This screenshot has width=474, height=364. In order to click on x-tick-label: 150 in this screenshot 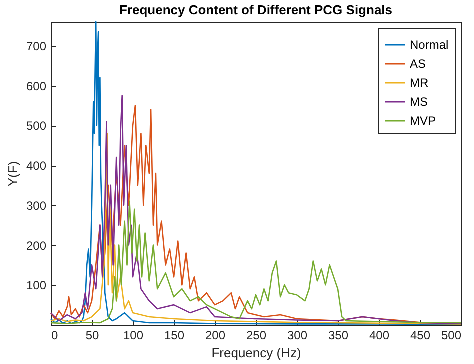, I will do `click(174, 335)`.